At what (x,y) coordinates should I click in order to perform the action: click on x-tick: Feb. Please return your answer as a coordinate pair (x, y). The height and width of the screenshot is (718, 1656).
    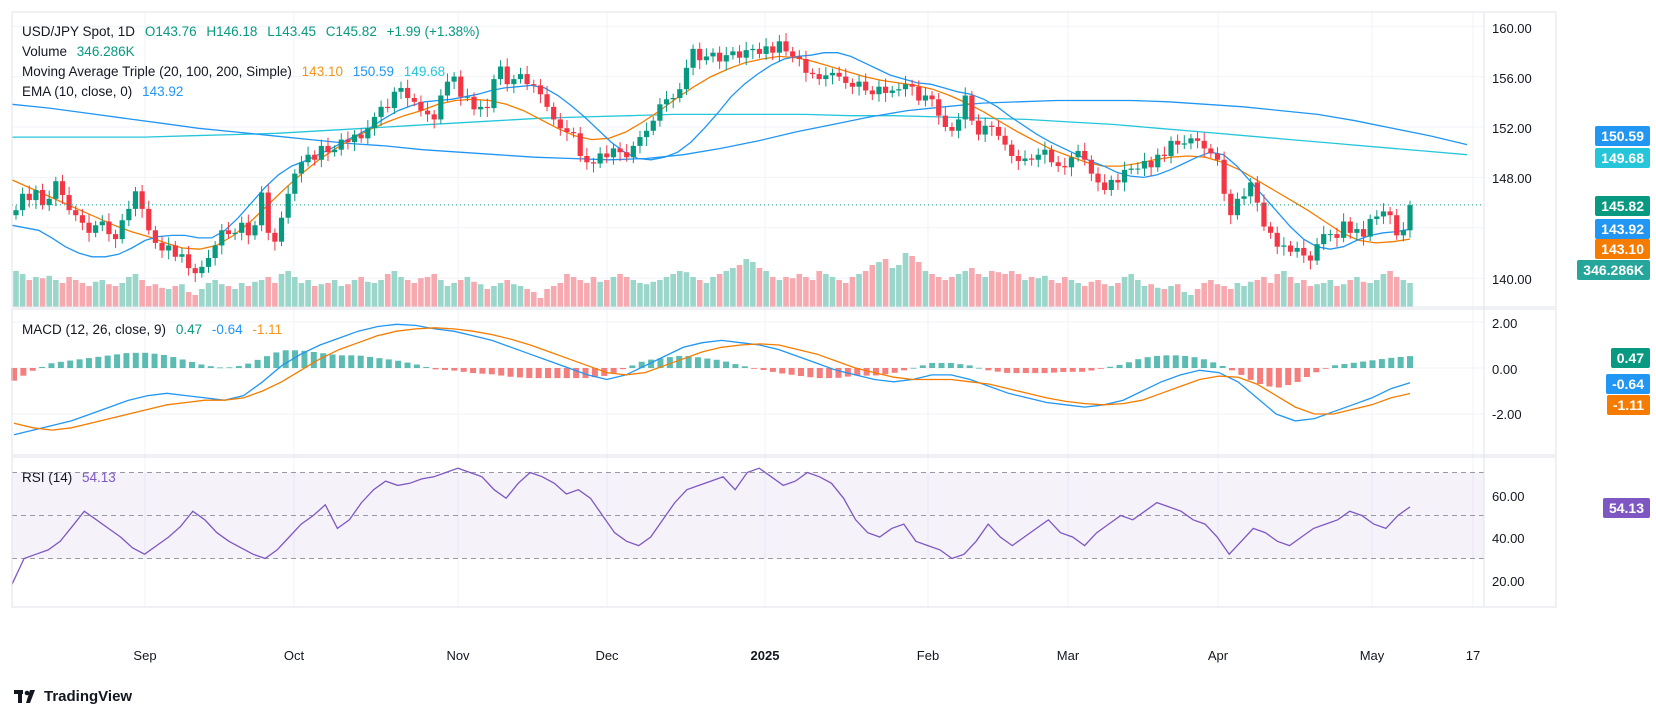
    Looking at the image, I should click on (928, 655).